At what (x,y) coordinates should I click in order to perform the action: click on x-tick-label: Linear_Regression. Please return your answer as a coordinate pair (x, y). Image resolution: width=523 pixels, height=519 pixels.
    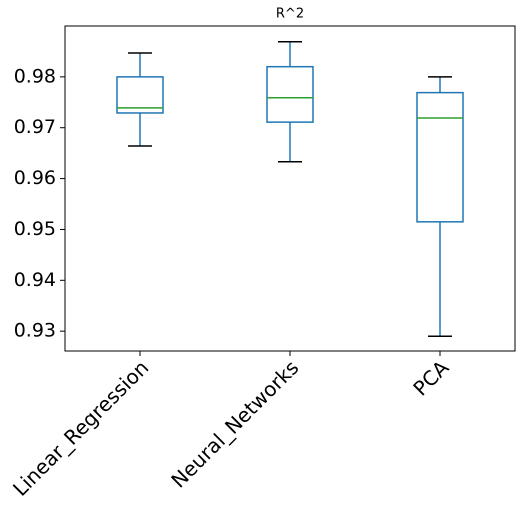
    Looking at the image, I should click on (80, 427).